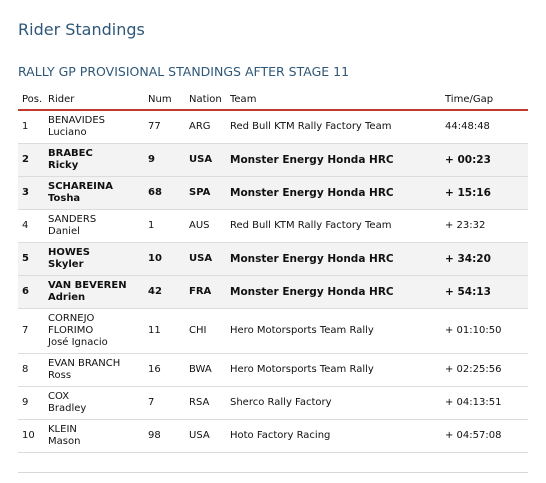 The width and height of the screenshot is (546, 483). I want to click on rider-surname: EVAN BRANCH, so click(84, 363).